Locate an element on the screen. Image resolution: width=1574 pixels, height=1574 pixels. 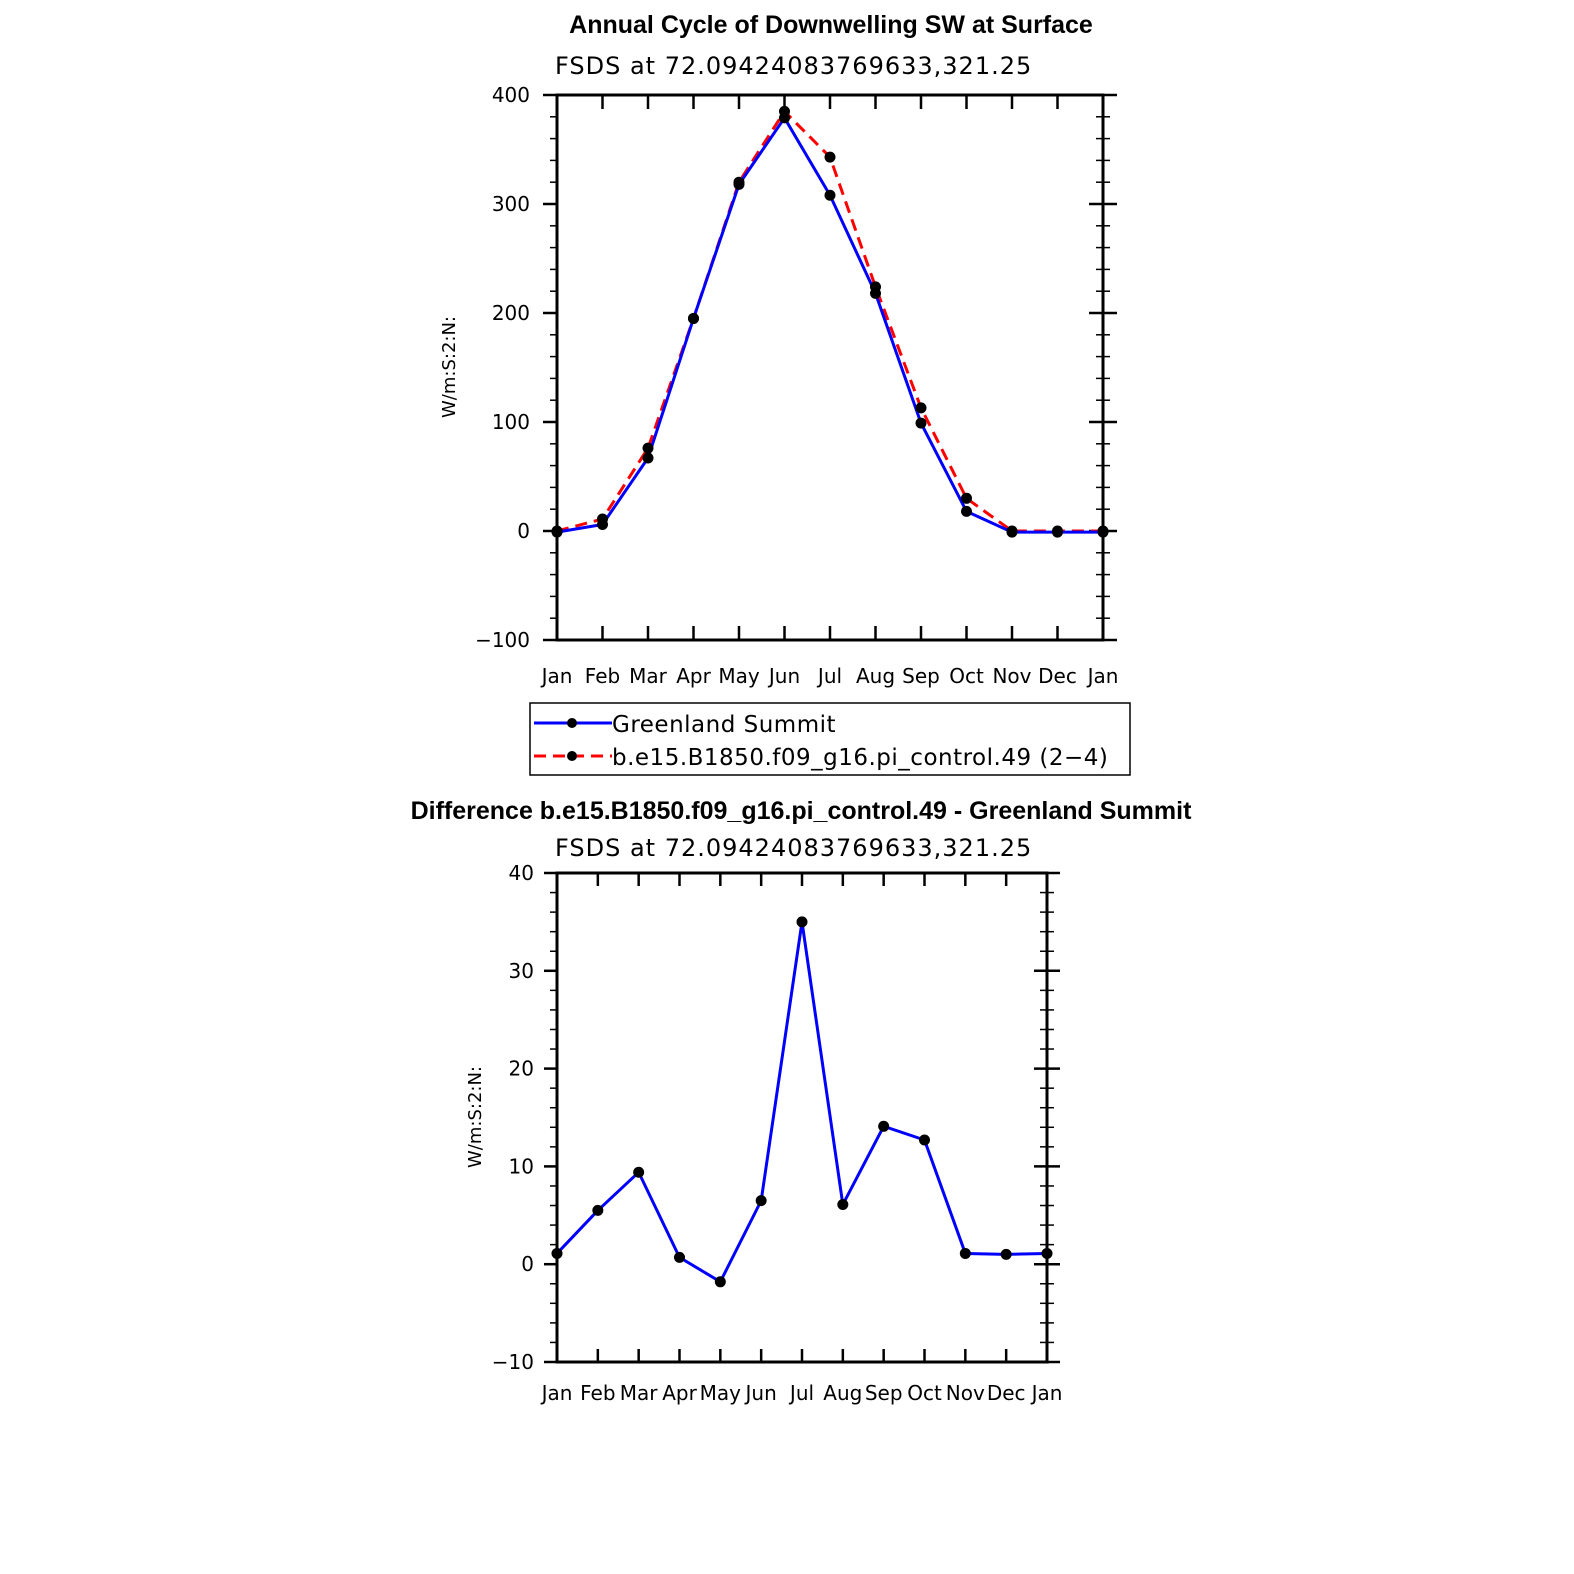
y-tick-label: 30 is located at coordinates (521, 971).